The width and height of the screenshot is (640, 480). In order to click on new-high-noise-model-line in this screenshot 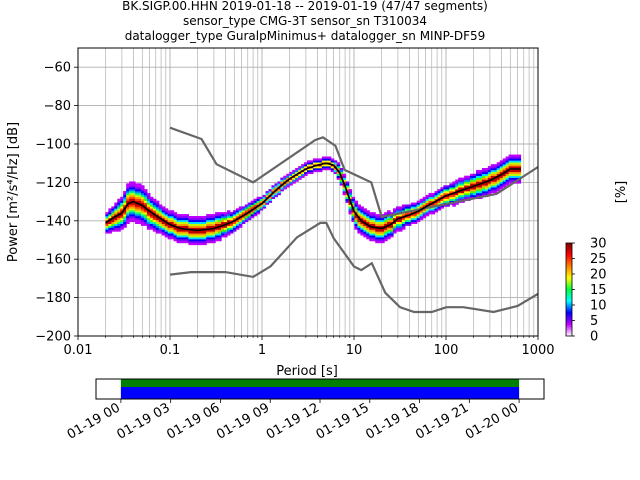, I will do `click(353, 172)`.